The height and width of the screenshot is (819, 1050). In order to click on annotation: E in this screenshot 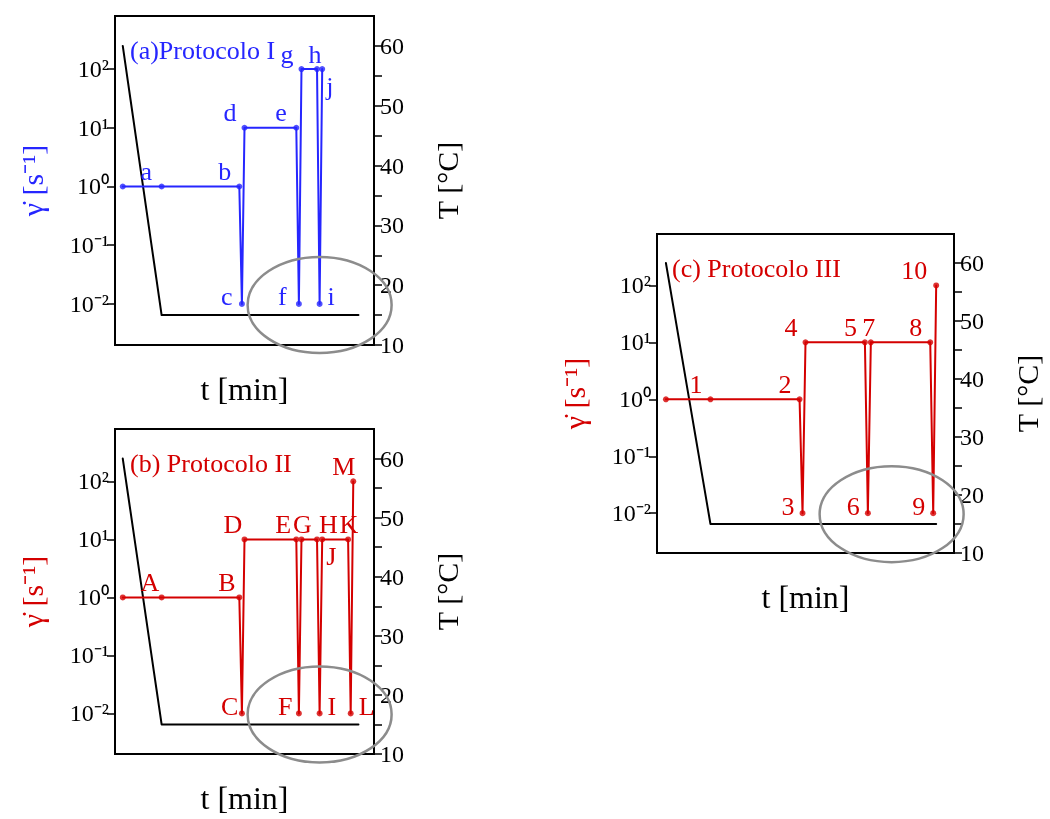, I will do `click(283, 524)`.